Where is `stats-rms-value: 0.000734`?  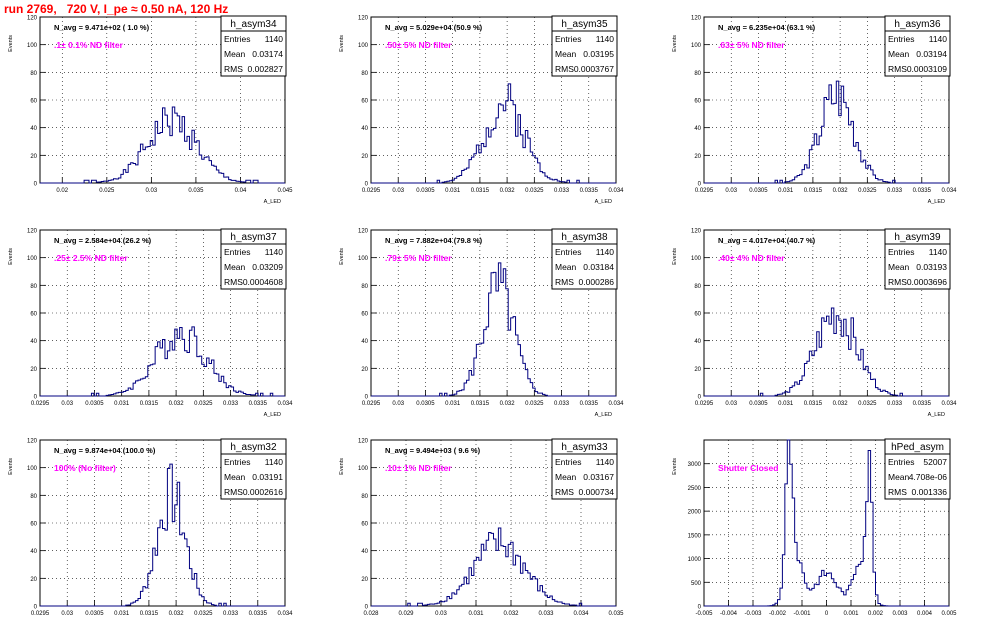 stats-rms-value: 0.000734 is located at coordinates (597, 492).